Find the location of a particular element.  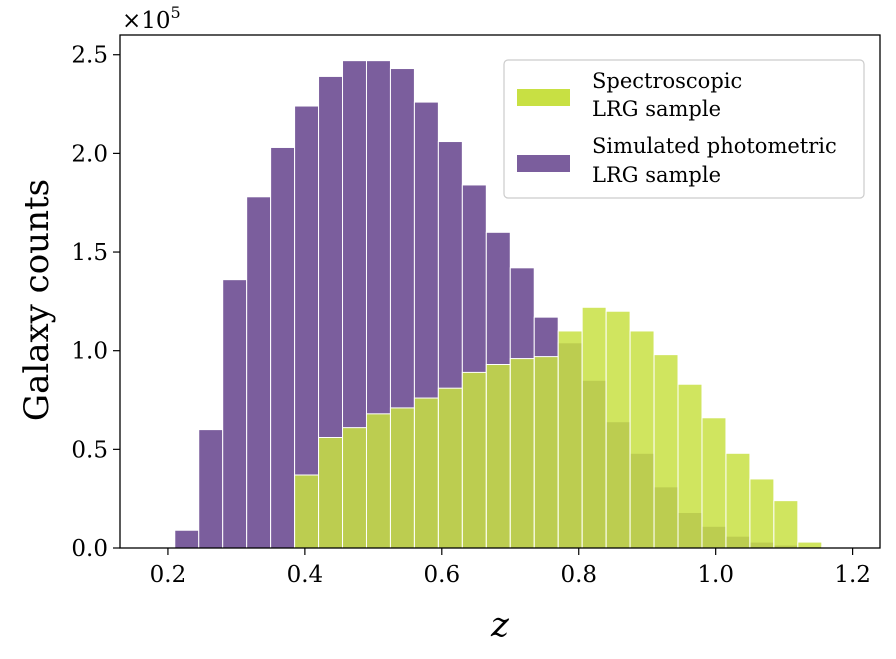

y-offset-exponent: 5 is located at coordinates (176, 12).